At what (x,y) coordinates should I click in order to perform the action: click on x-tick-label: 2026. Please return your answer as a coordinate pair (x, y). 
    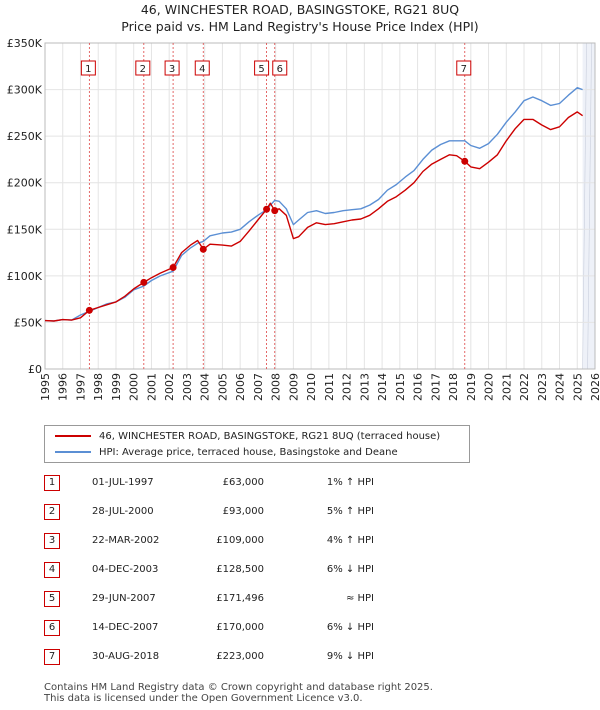
    Looking at the image, I should click on (594, 387).